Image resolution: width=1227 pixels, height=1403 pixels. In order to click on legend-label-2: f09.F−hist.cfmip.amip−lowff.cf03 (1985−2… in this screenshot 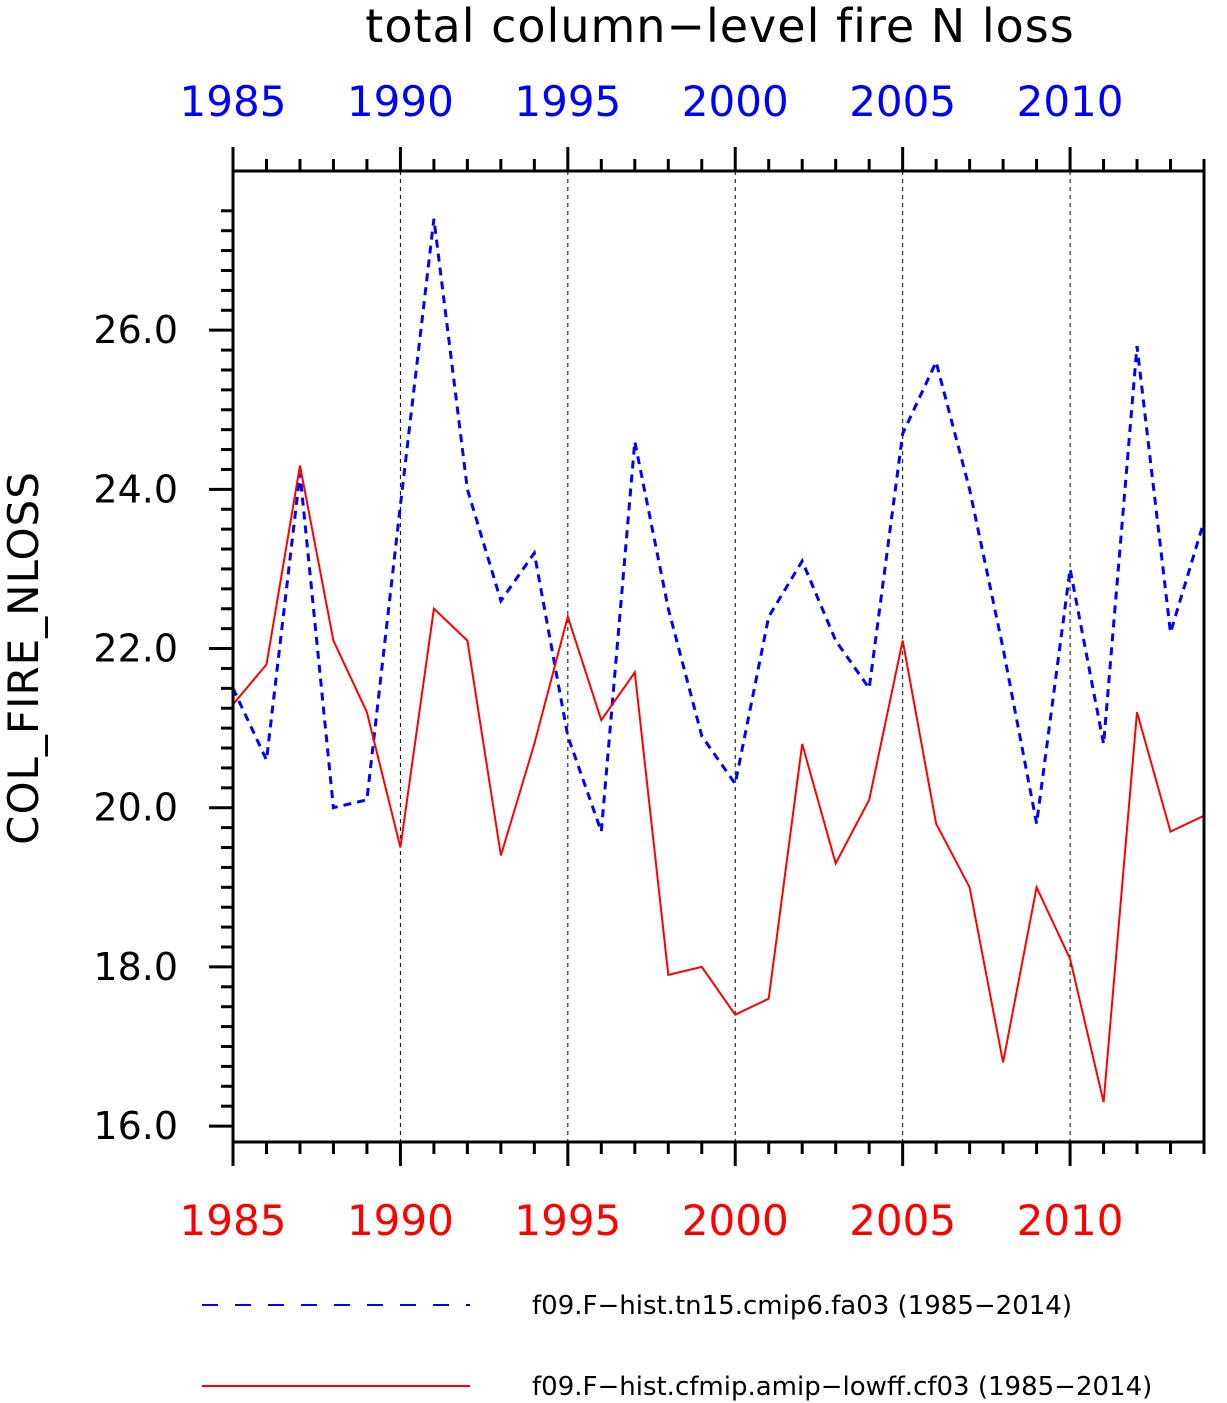, I will do `click(842, 1387)`.